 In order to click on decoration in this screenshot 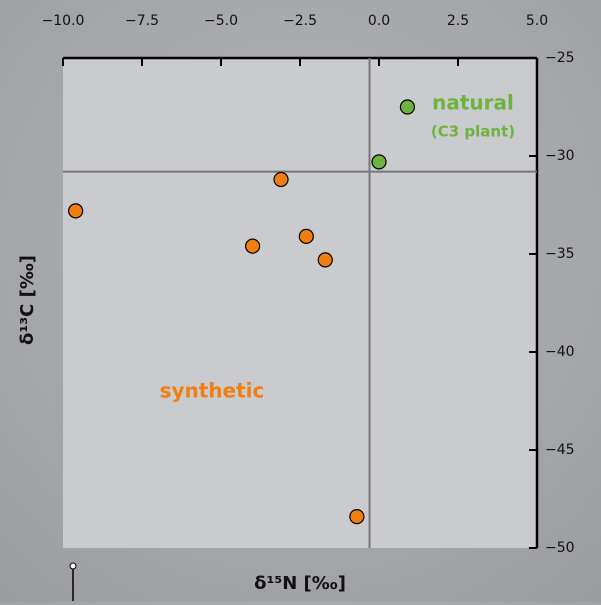, I will do `click(73, 566)`.